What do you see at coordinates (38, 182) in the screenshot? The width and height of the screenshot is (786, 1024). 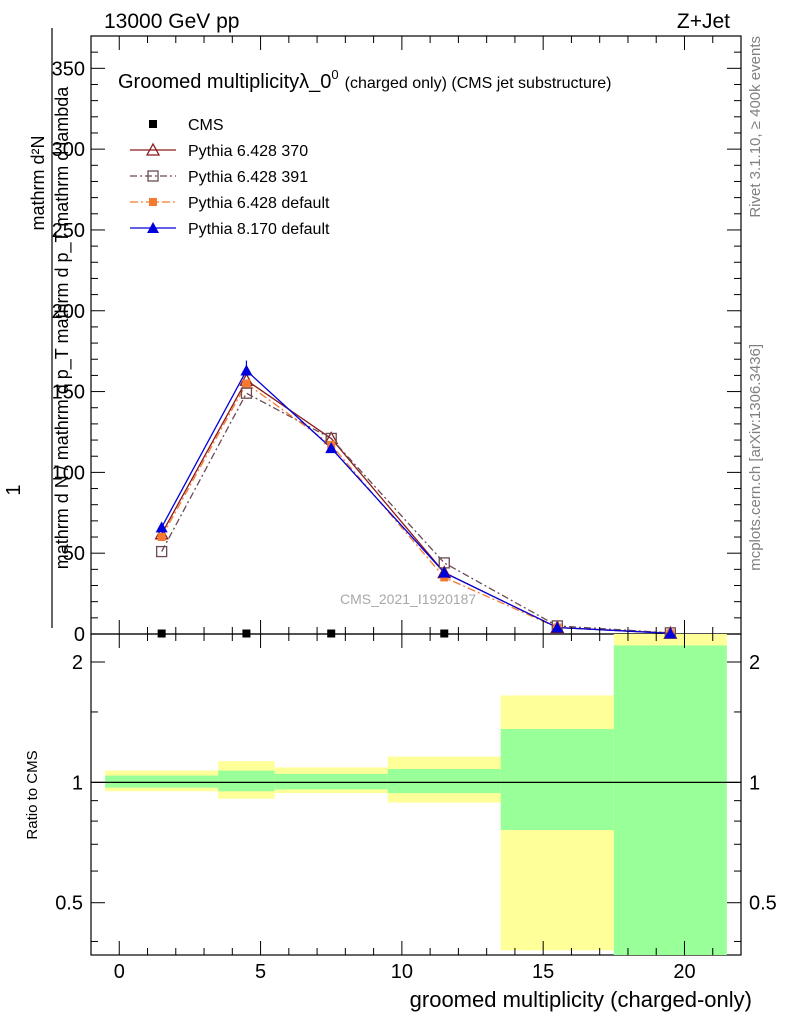 I see `ylabel-numerator: mathrm d²N` at bounding box center [38, 182].